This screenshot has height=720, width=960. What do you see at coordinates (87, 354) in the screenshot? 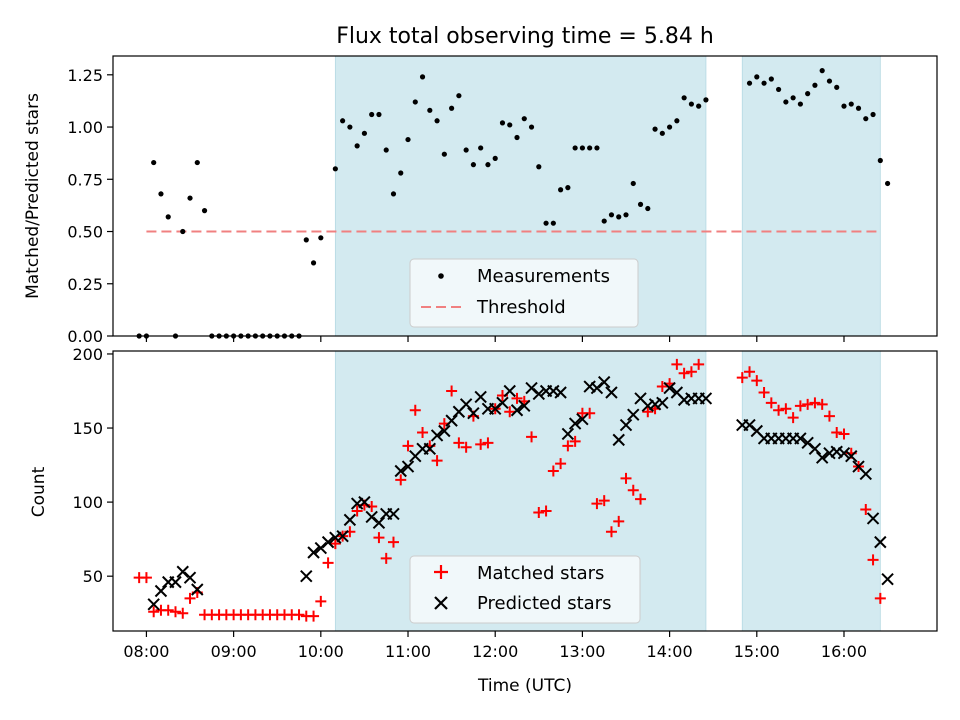
I see `y-tick-label: 200` at bounding box center [87, 354].